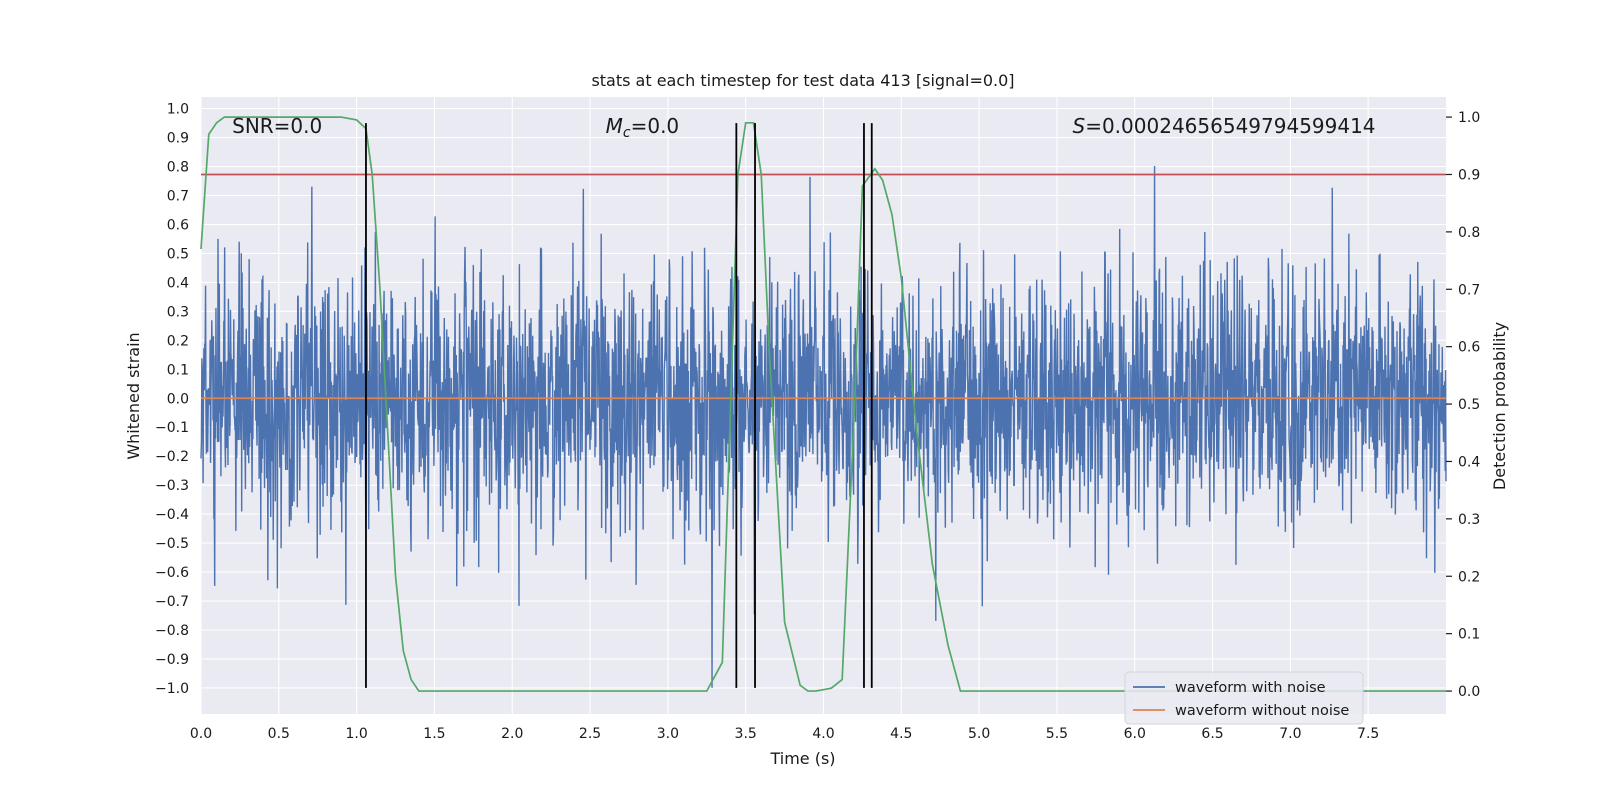  What do you see at coordinates (643, 127) in the screenshot?
I see `annotation-mc: Mc=0.0` at bounding box center [643, 127].